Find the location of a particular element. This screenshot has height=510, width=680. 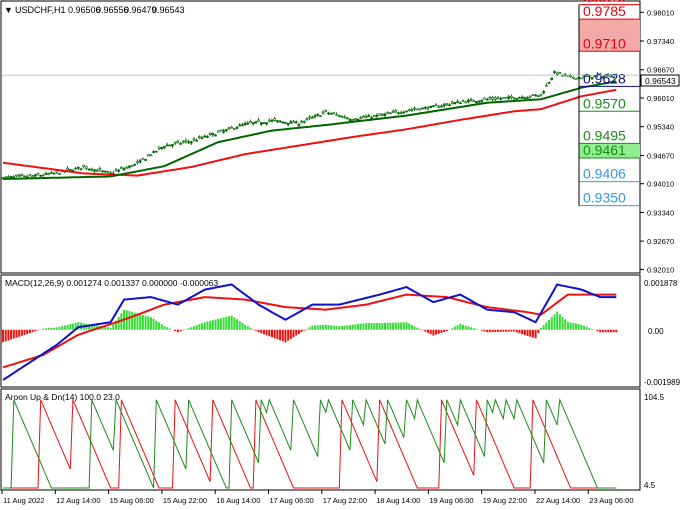

macd-signal-line is located at coordinates (309, 331).